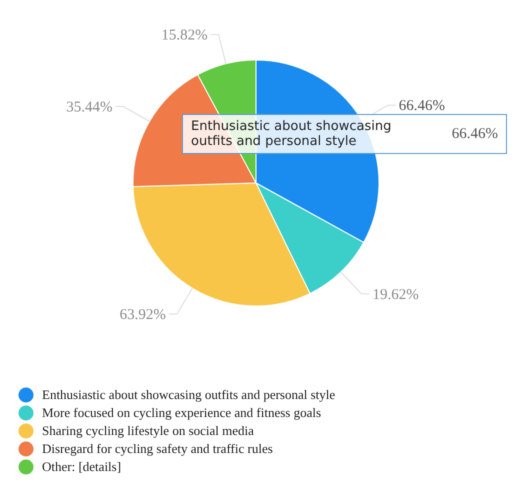  What do you see at coordinates (421, 106) in the screenshot?
I see `data-label: 66.46%` at bounding box center [421, 106].